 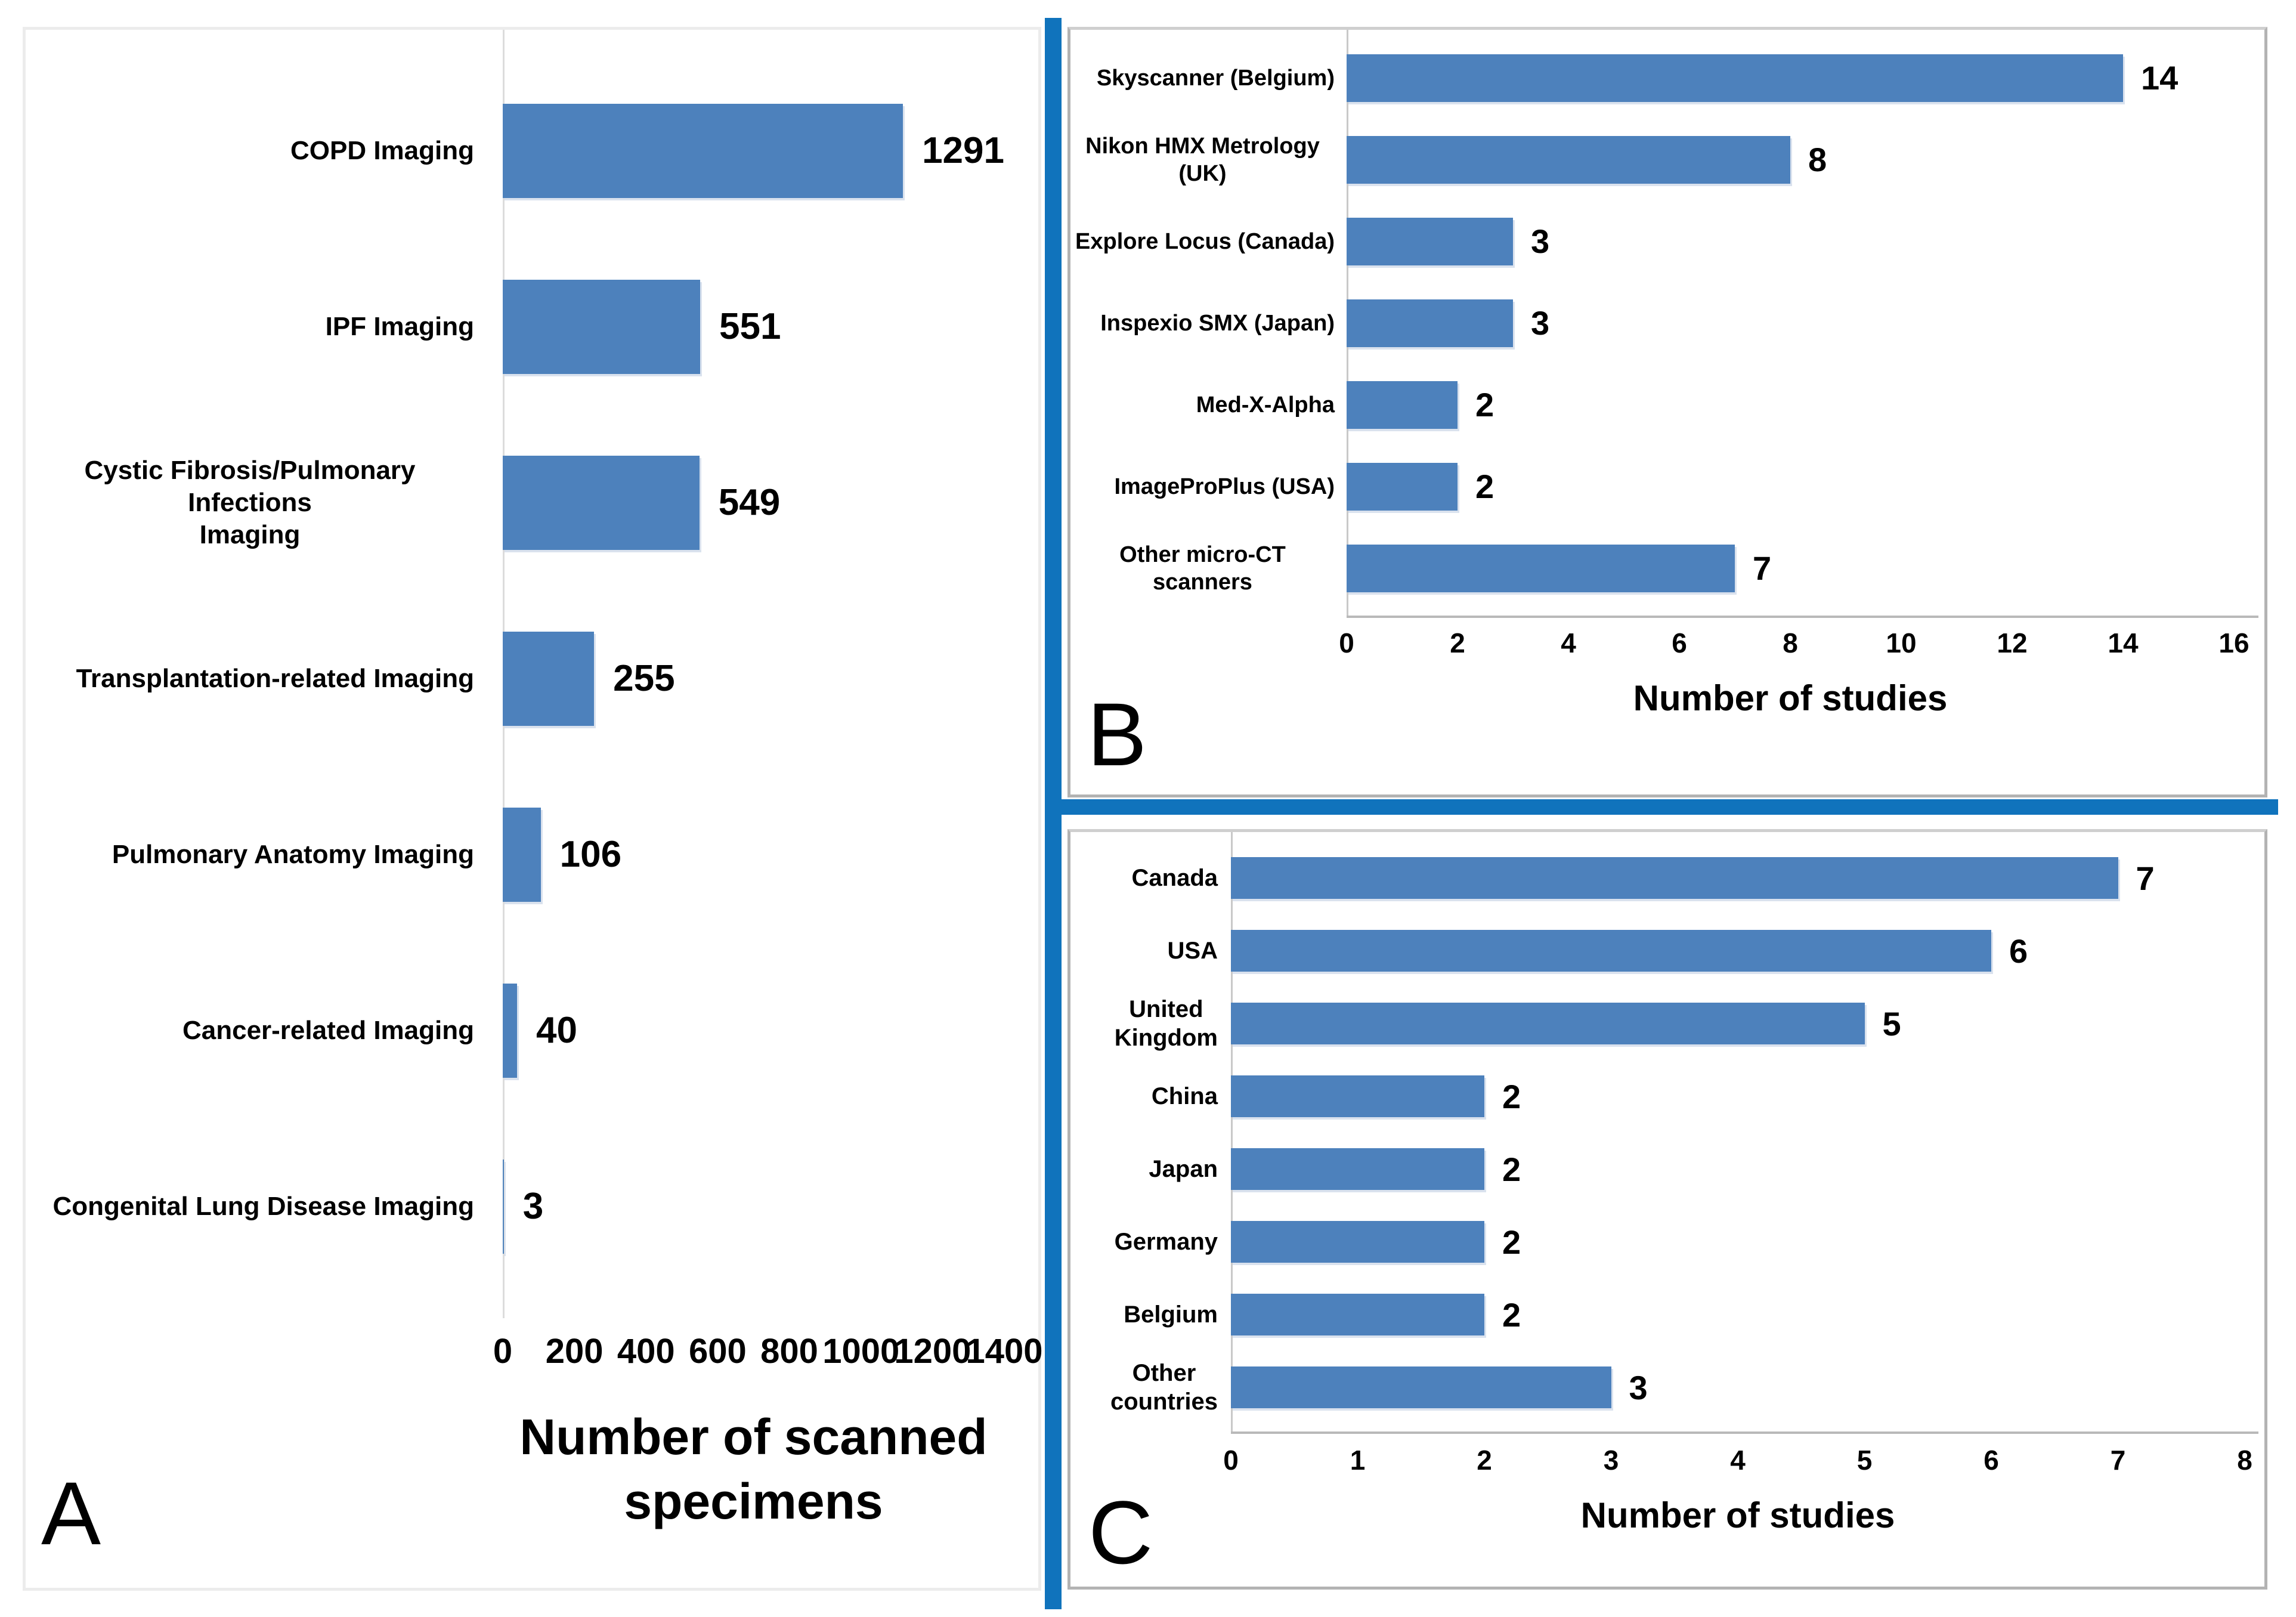 I want to click on bar-strip: 255, so click(x=753, y=678).